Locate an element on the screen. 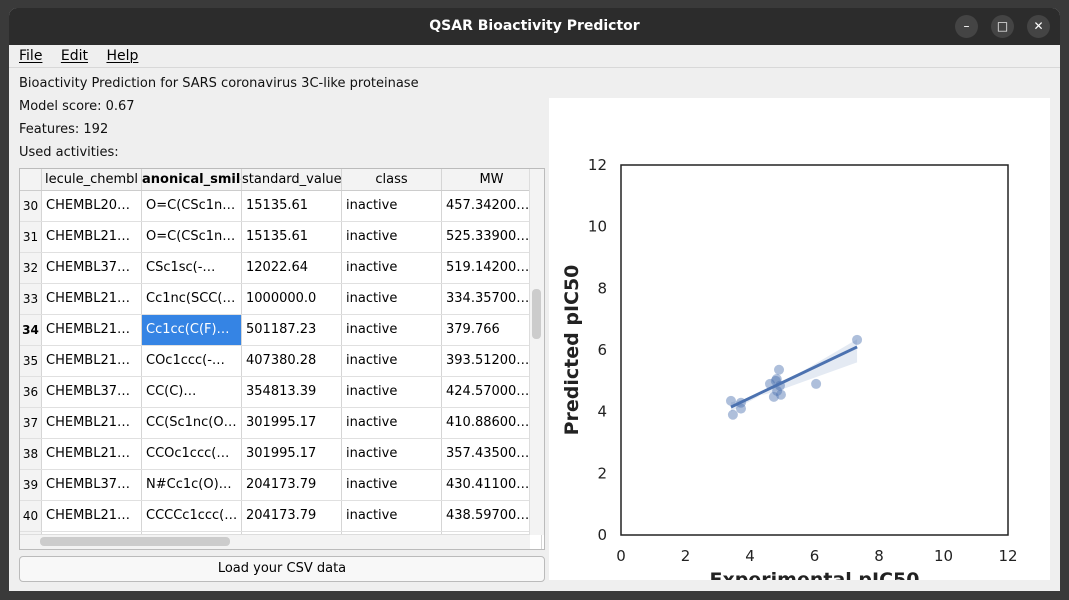 This screenshot has height=600, width=1069. row-index: 37 is located at coordinates (31, 423).